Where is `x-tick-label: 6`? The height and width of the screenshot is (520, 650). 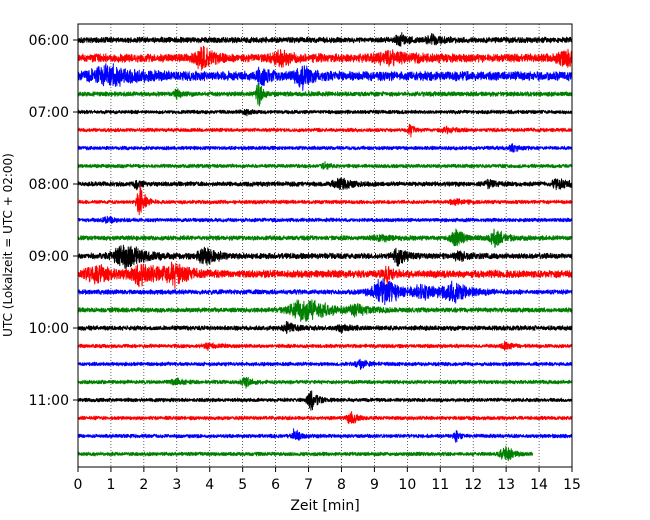
x-tick-label: 6 is located at coordinates (275, 485).